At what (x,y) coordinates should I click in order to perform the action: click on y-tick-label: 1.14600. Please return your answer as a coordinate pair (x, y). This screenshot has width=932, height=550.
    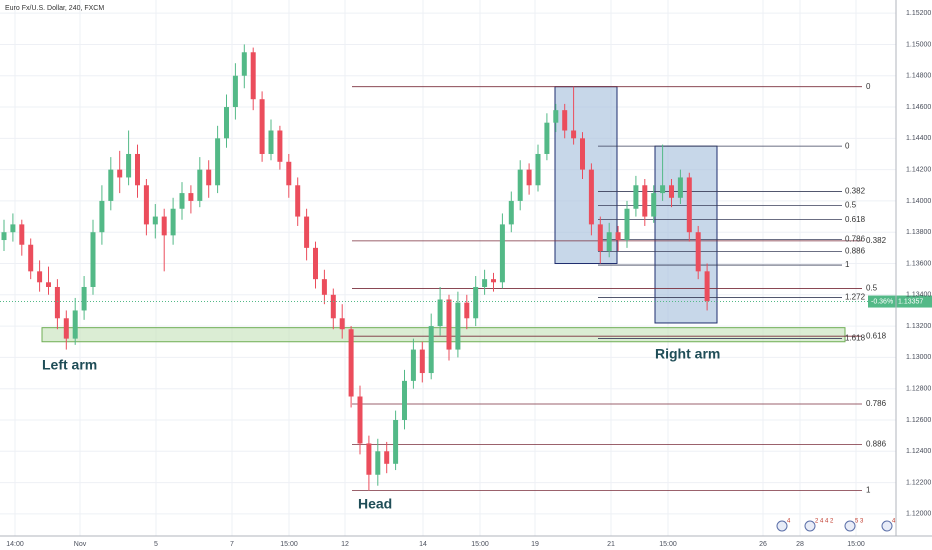
    Looking at the image, I should click on (918, 107).